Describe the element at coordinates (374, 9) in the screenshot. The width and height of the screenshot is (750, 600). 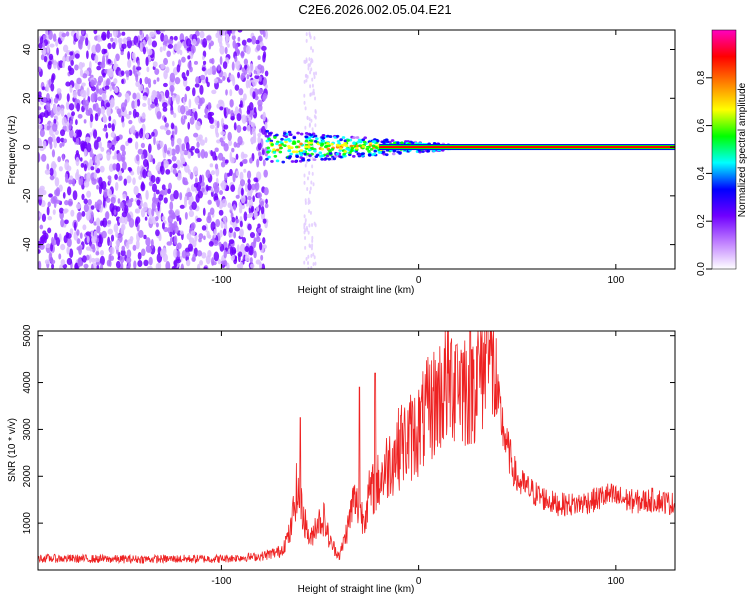
I see `figure-title: C2E6.2026.002.05.04.E21` at that location.